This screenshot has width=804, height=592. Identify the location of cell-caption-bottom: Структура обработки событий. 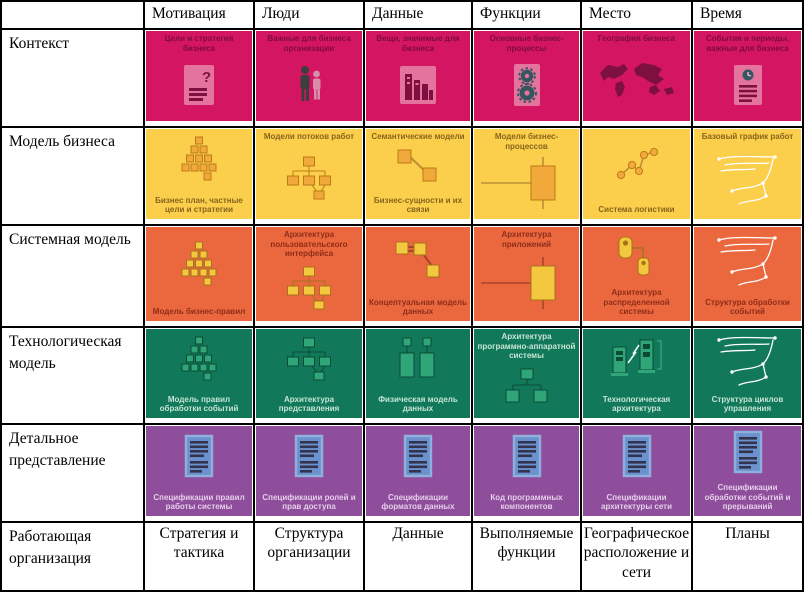
(747, 307).